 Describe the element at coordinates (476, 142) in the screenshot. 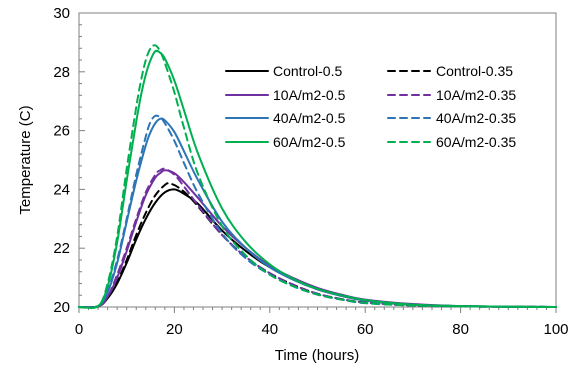

I see `legend-label-60a-m2-0-35: 60A/m2-0.35` at that location.